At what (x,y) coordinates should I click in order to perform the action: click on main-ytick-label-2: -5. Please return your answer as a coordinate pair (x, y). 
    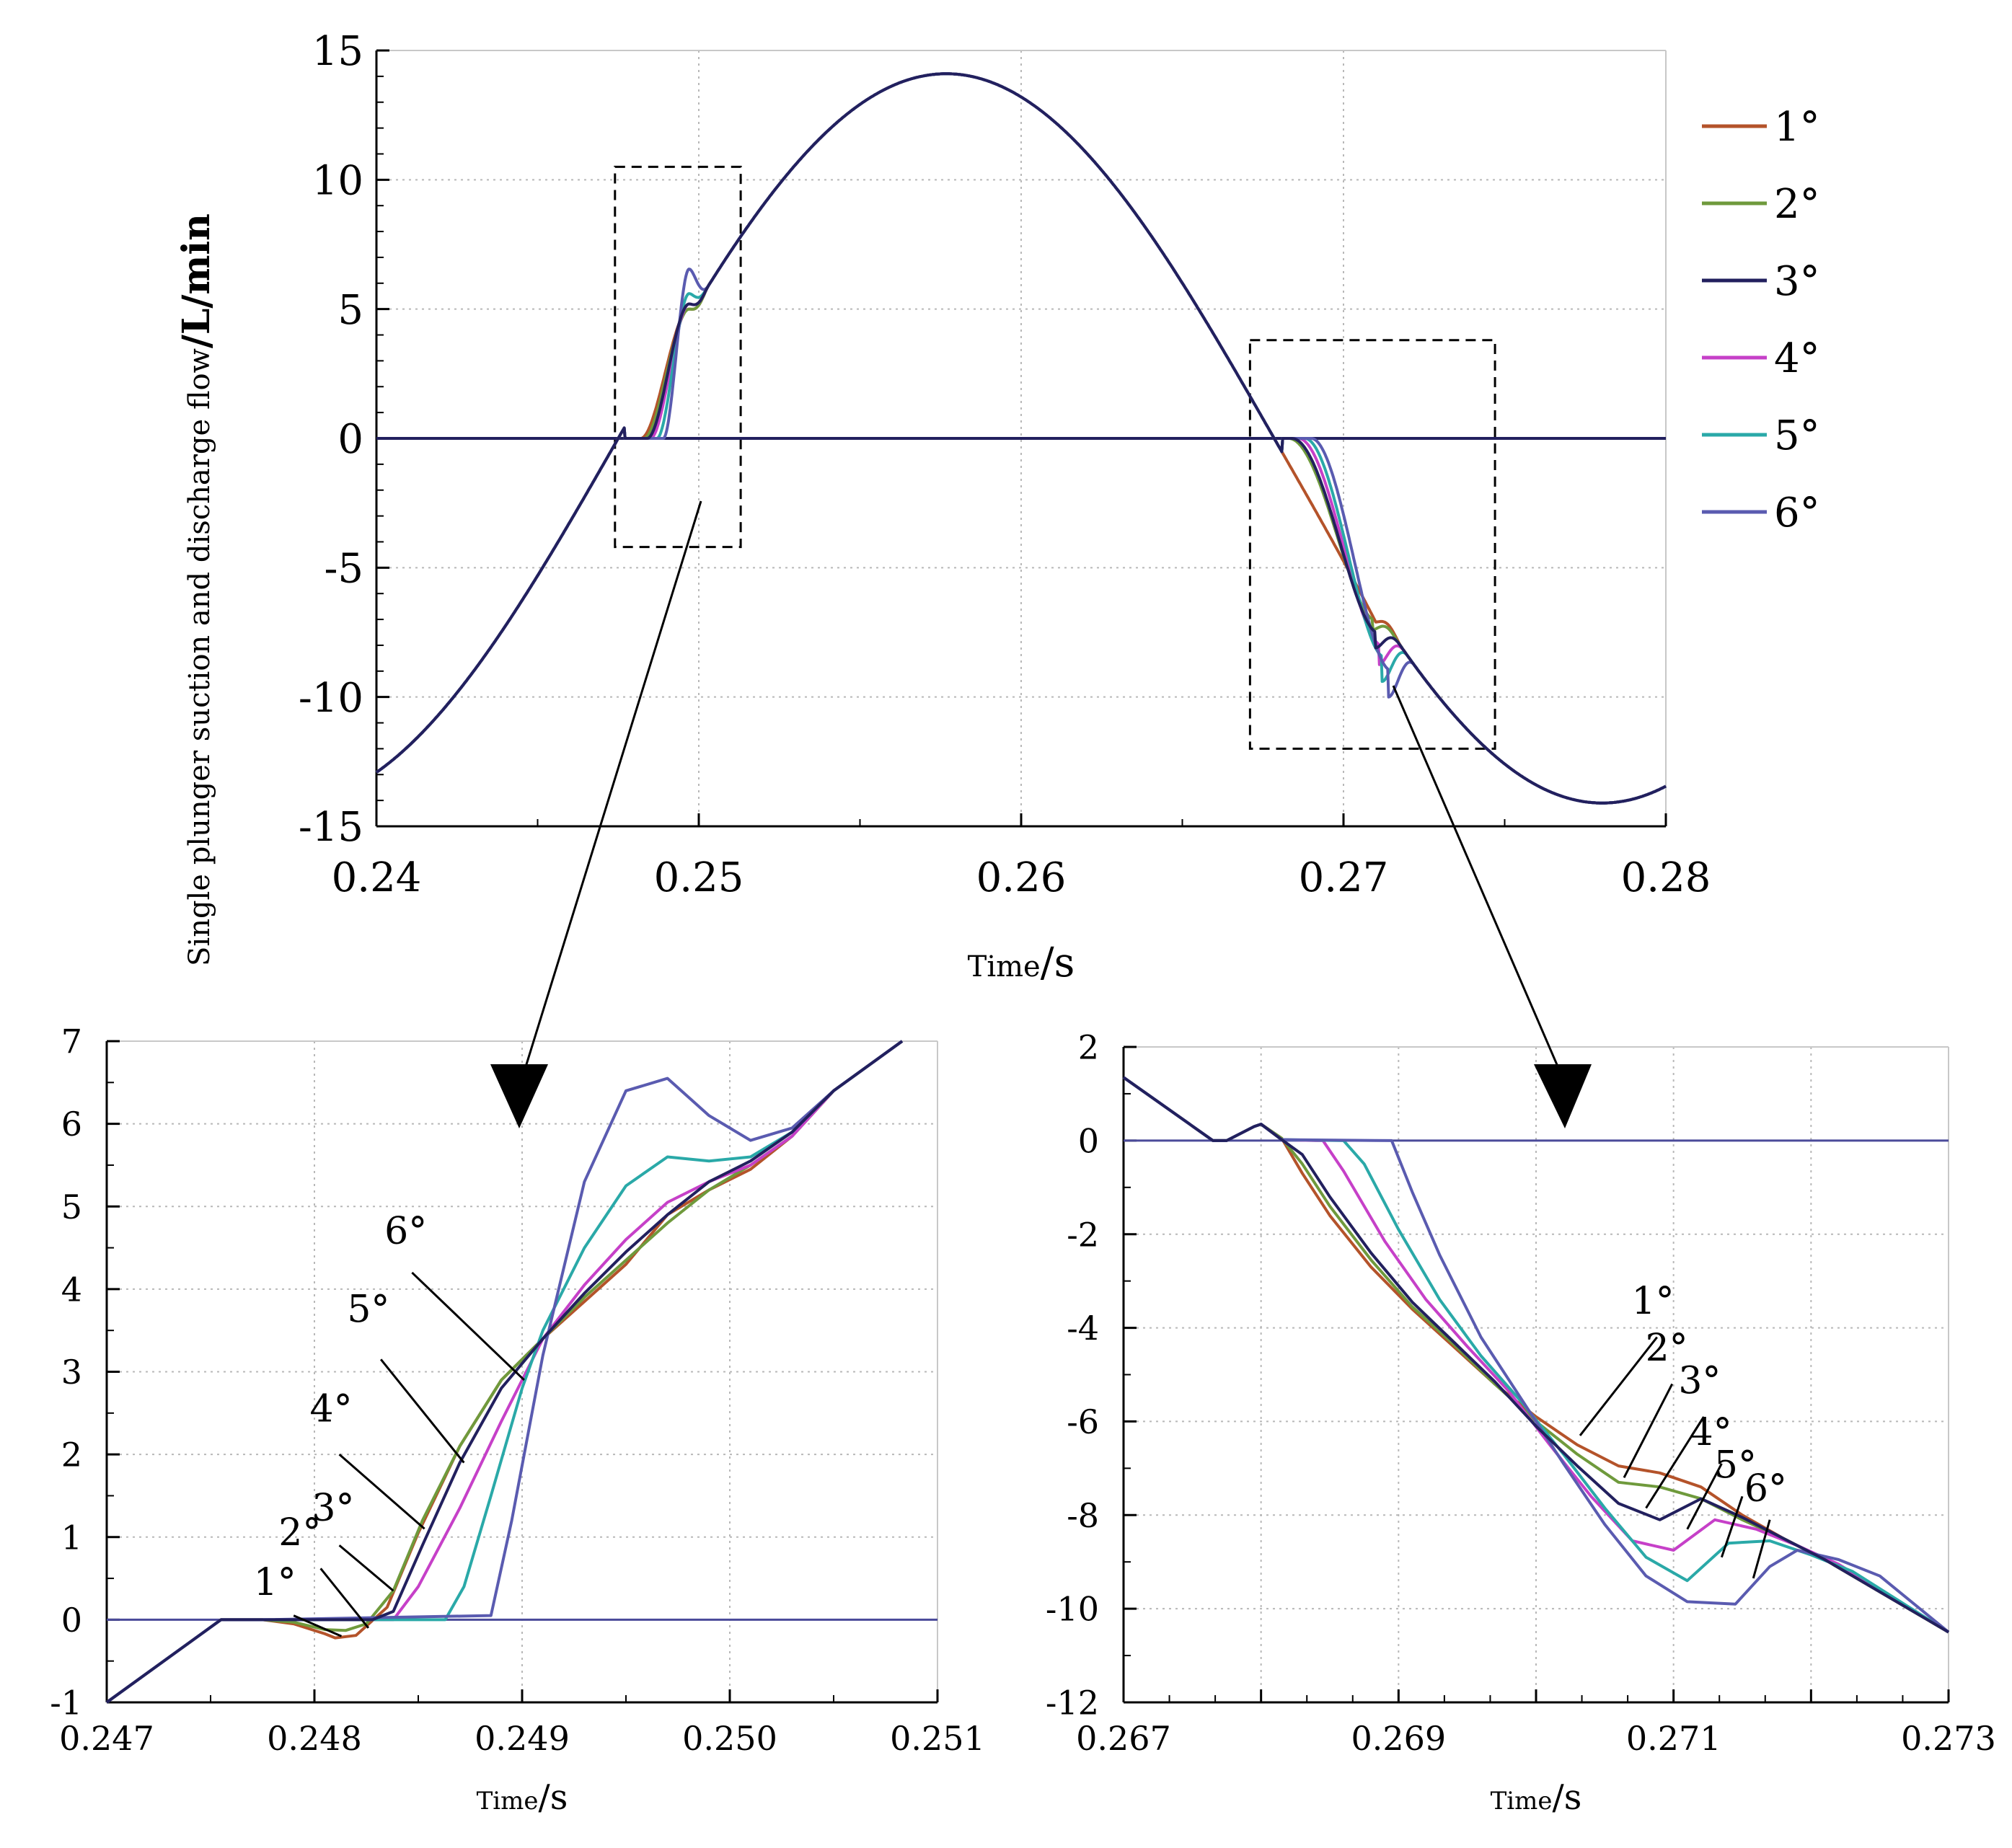
    Looking at the image, I should click on (343, 568).